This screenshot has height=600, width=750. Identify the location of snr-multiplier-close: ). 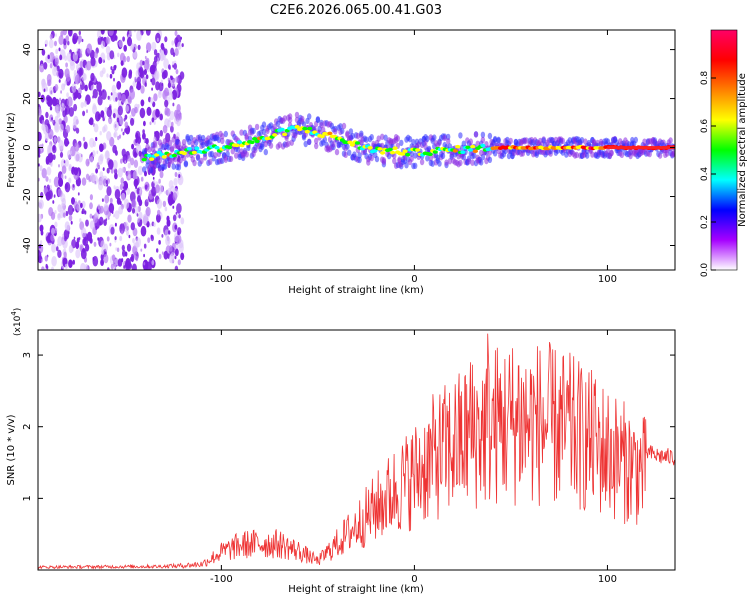
(18, 310).